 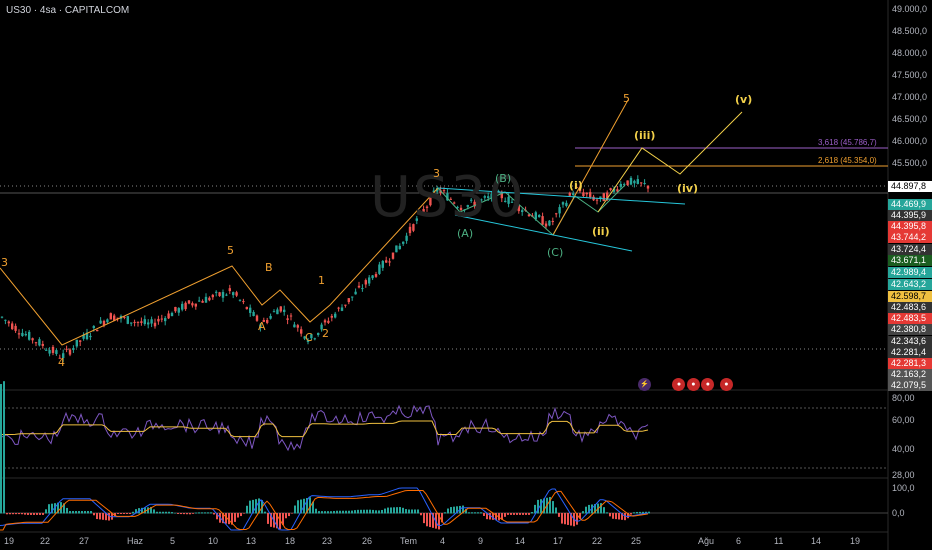 What do you see at coordinates (576, 185) in the screenshot?
I see `wave-label-i: (i)` at bounding box center [576, 185].